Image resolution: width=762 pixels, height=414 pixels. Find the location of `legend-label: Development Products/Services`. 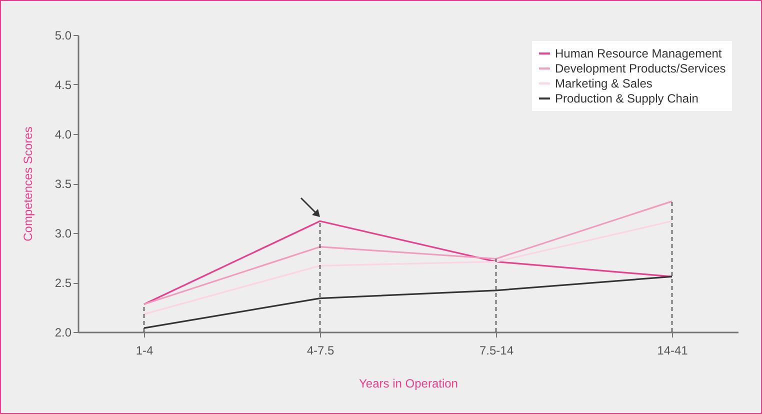

legend-label: Development Products/Services is located at coordinates (640, 69).